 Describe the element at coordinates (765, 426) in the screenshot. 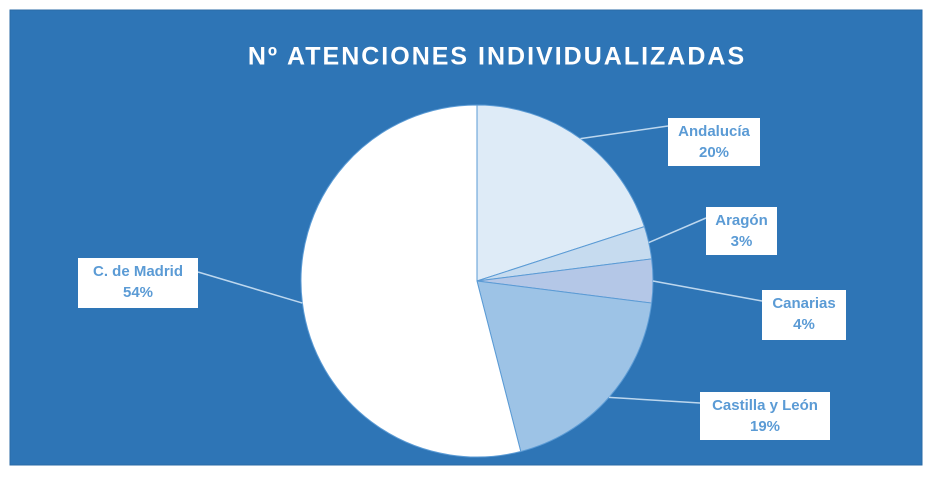

I see `value-label: 19%` at that location.